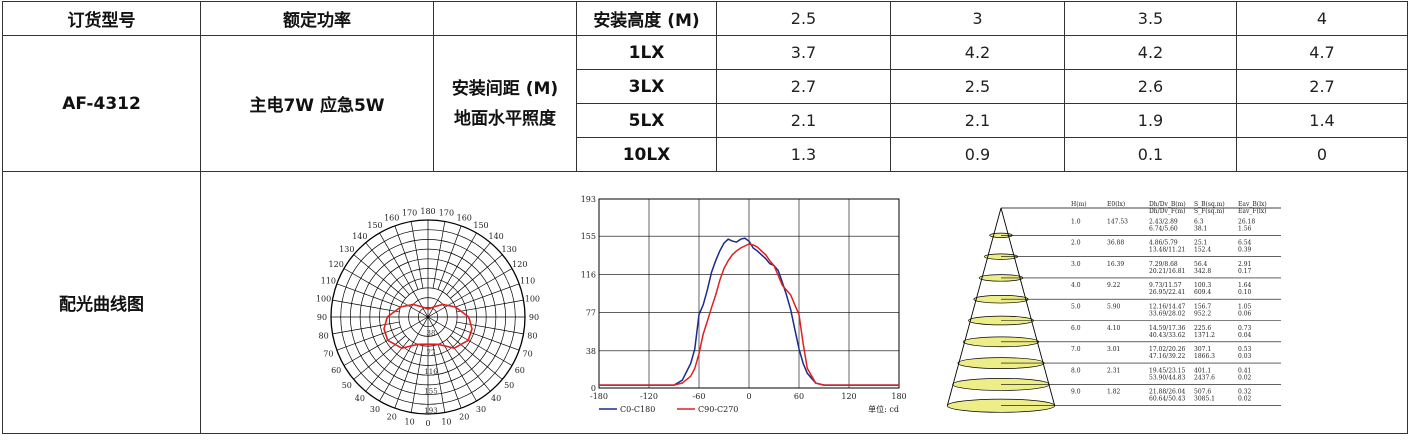  I want to click on cone-height: 4.0, so click(1076, 285).